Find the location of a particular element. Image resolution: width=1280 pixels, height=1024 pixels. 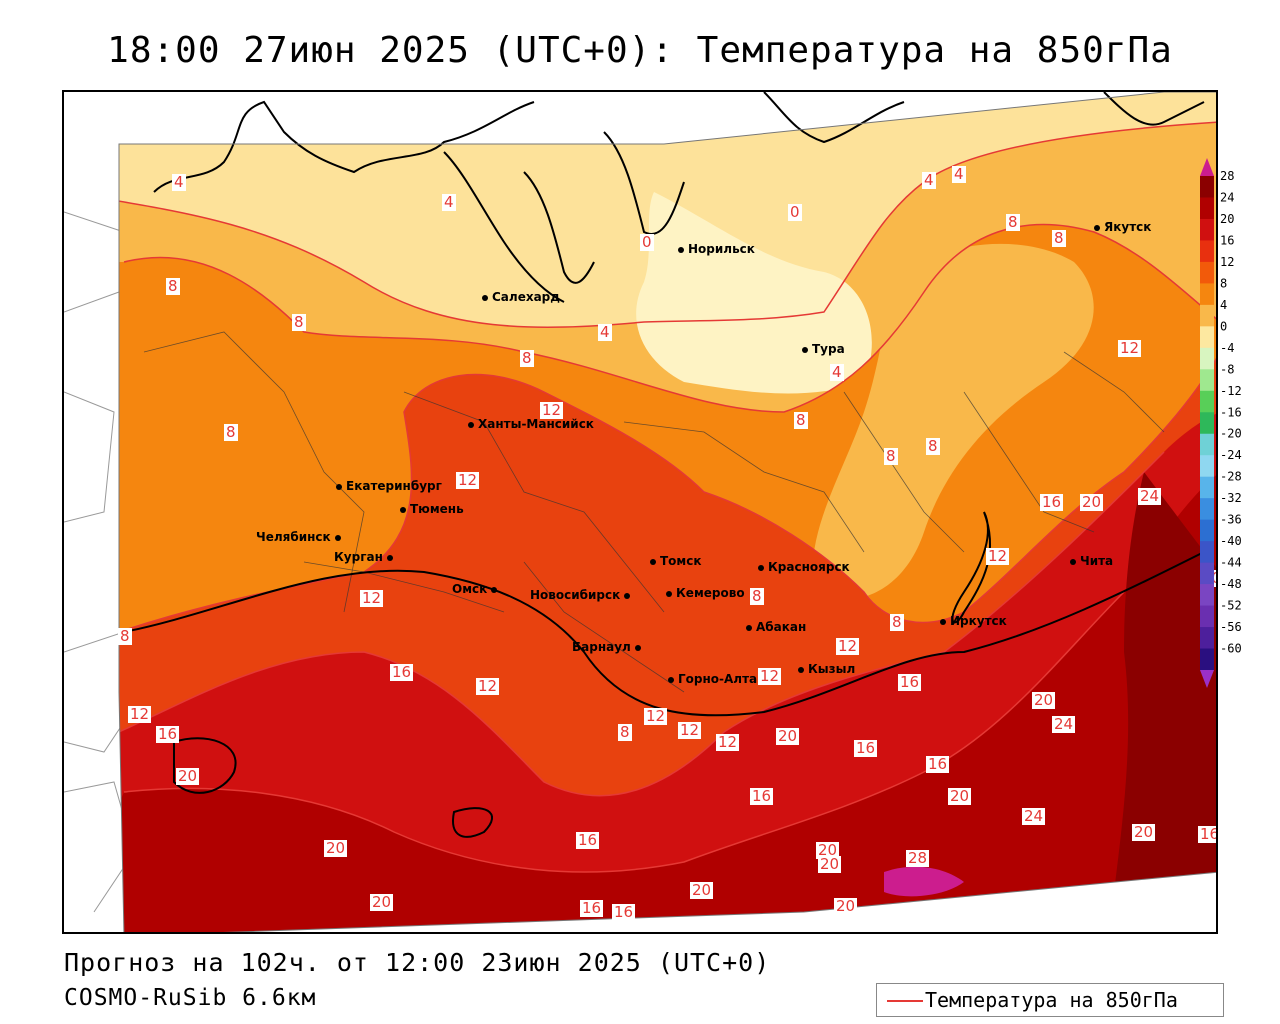

colorbar-tick-label: 20 is located at coordinates (1227, 219).